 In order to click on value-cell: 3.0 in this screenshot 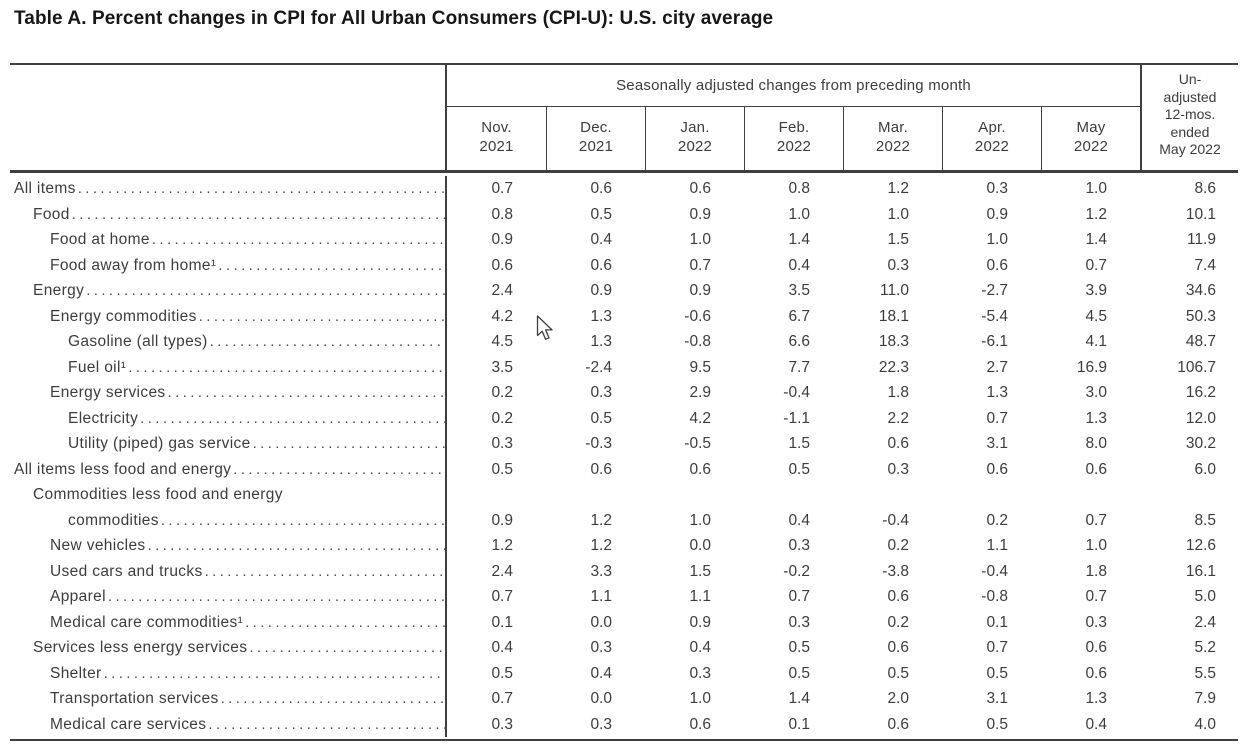, I will do `click(1096, 392)`.